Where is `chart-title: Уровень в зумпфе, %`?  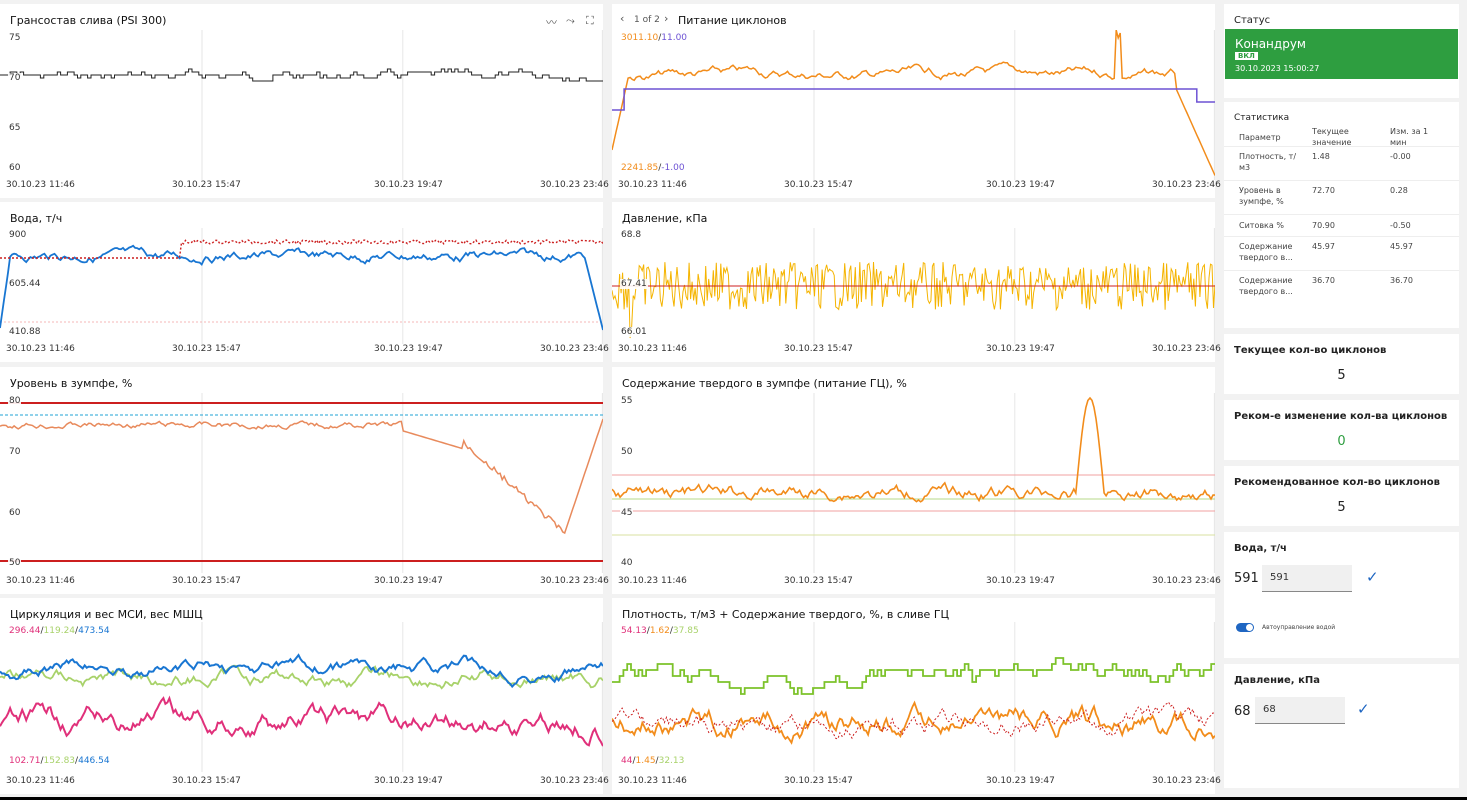 chart-title: Уровень в зумпфе, % is located at coordinates (71, 383).